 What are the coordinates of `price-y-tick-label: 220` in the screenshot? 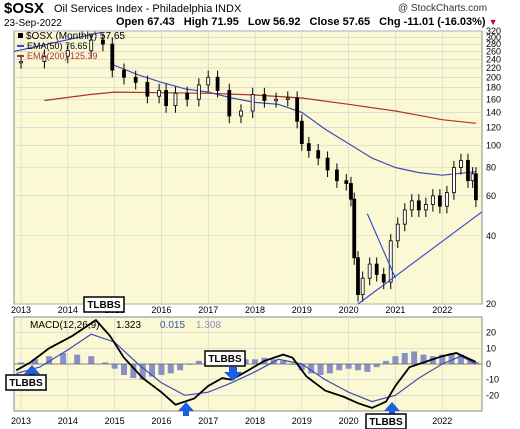 It's located at (493, 68).